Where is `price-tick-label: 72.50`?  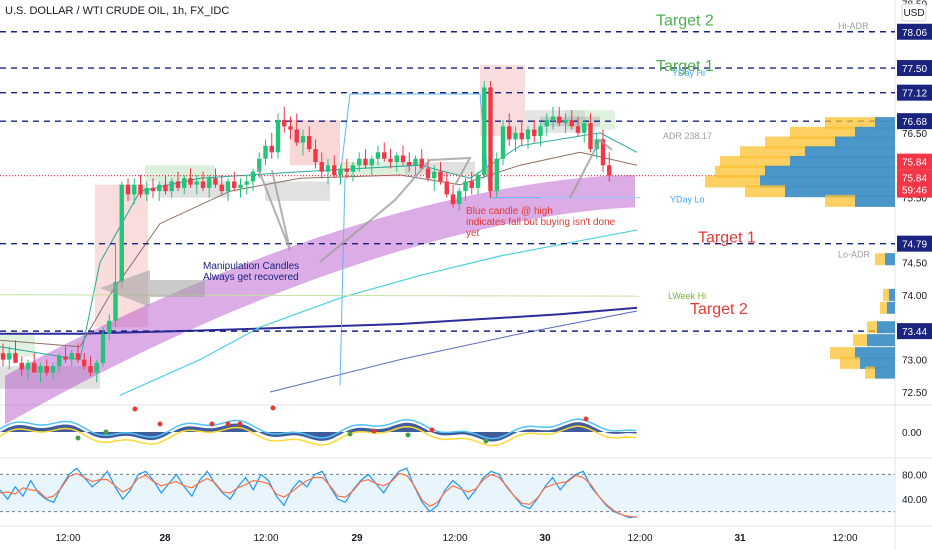
price-tick-label: 72.50 is located at coordinates (914, 393).